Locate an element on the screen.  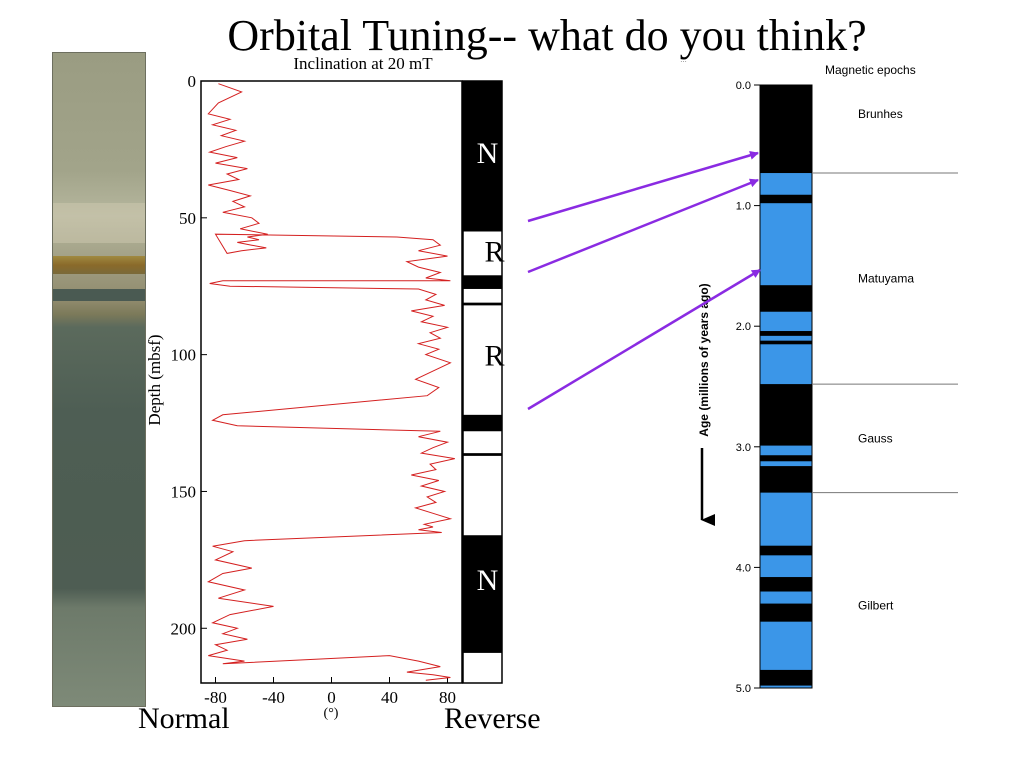
polarity-column: N R R N is located at coordinates (484, 367).